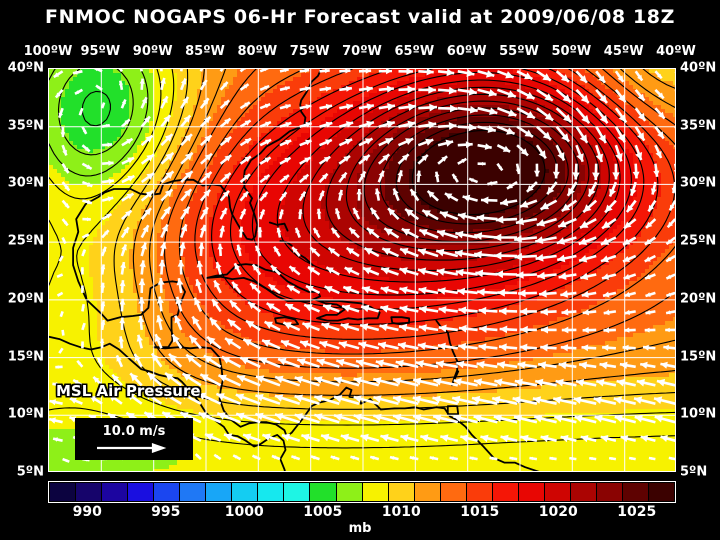 Image resolution: width=720 pixels, height=540 pixels. What do you see at coordinates (401, 512) in the screenshot?
I see `colorbar-tick-label: 1010` at bounding box center [401, 512].